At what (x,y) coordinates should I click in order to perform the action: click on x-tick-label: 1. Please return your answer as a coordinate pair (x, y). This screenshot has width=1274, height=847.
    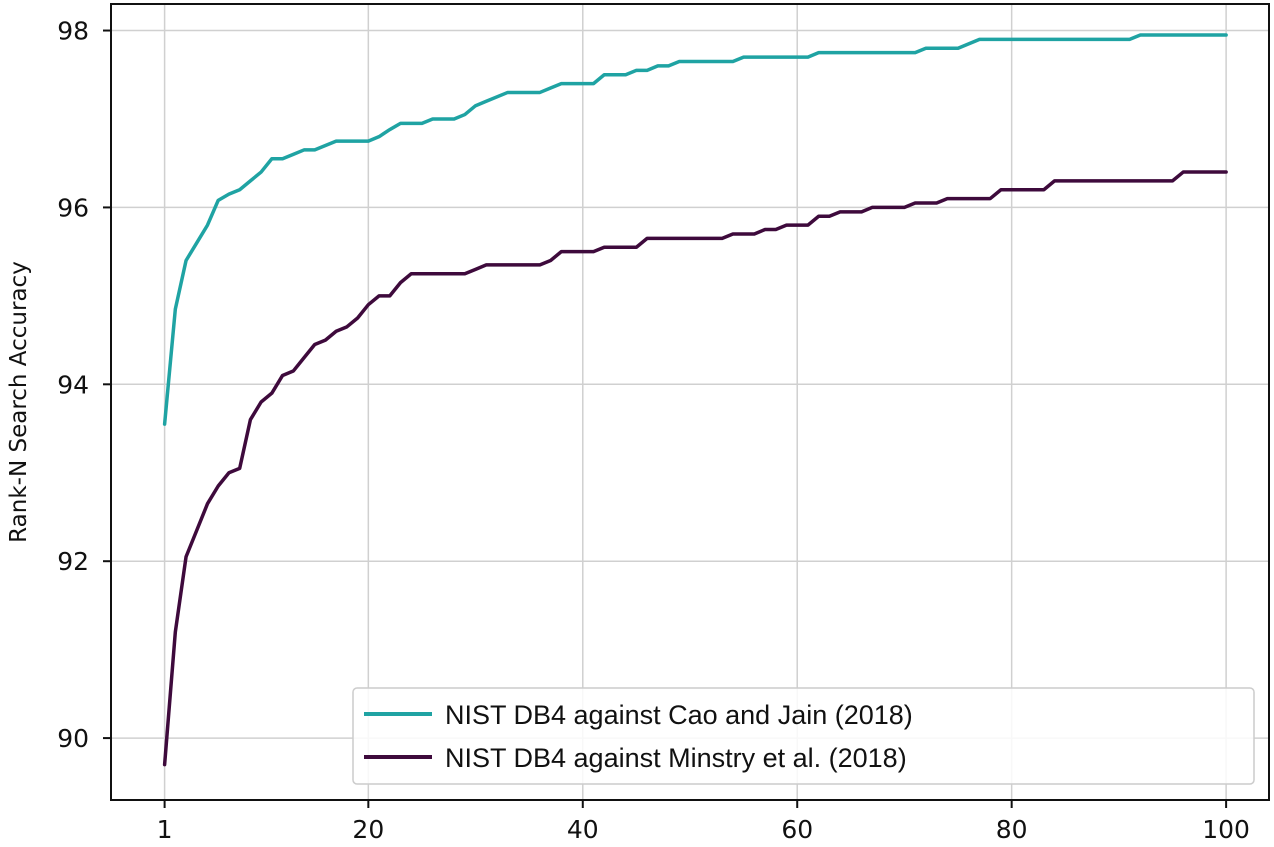
    Looking at the image, I should click on (165, 829).